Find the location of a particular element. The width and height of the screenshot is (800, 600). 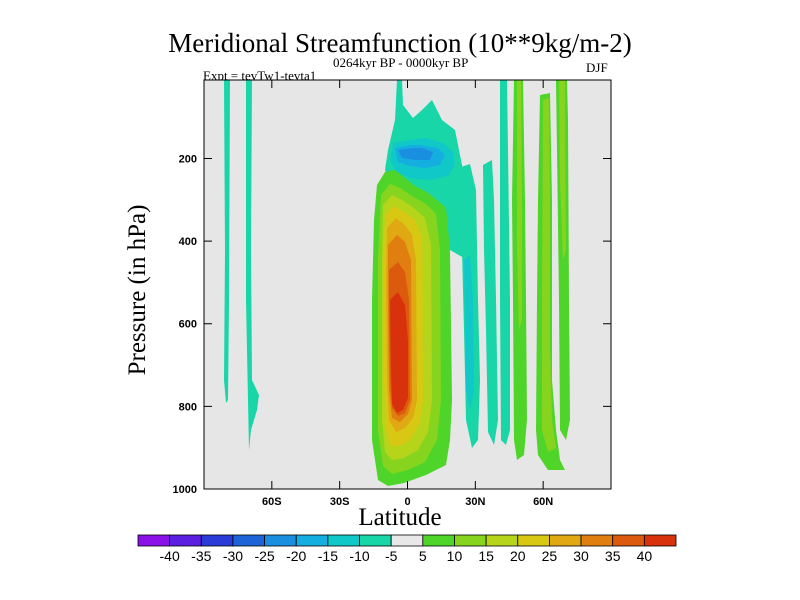

x-tick-label: 60S is located at coordinates (272, 502).